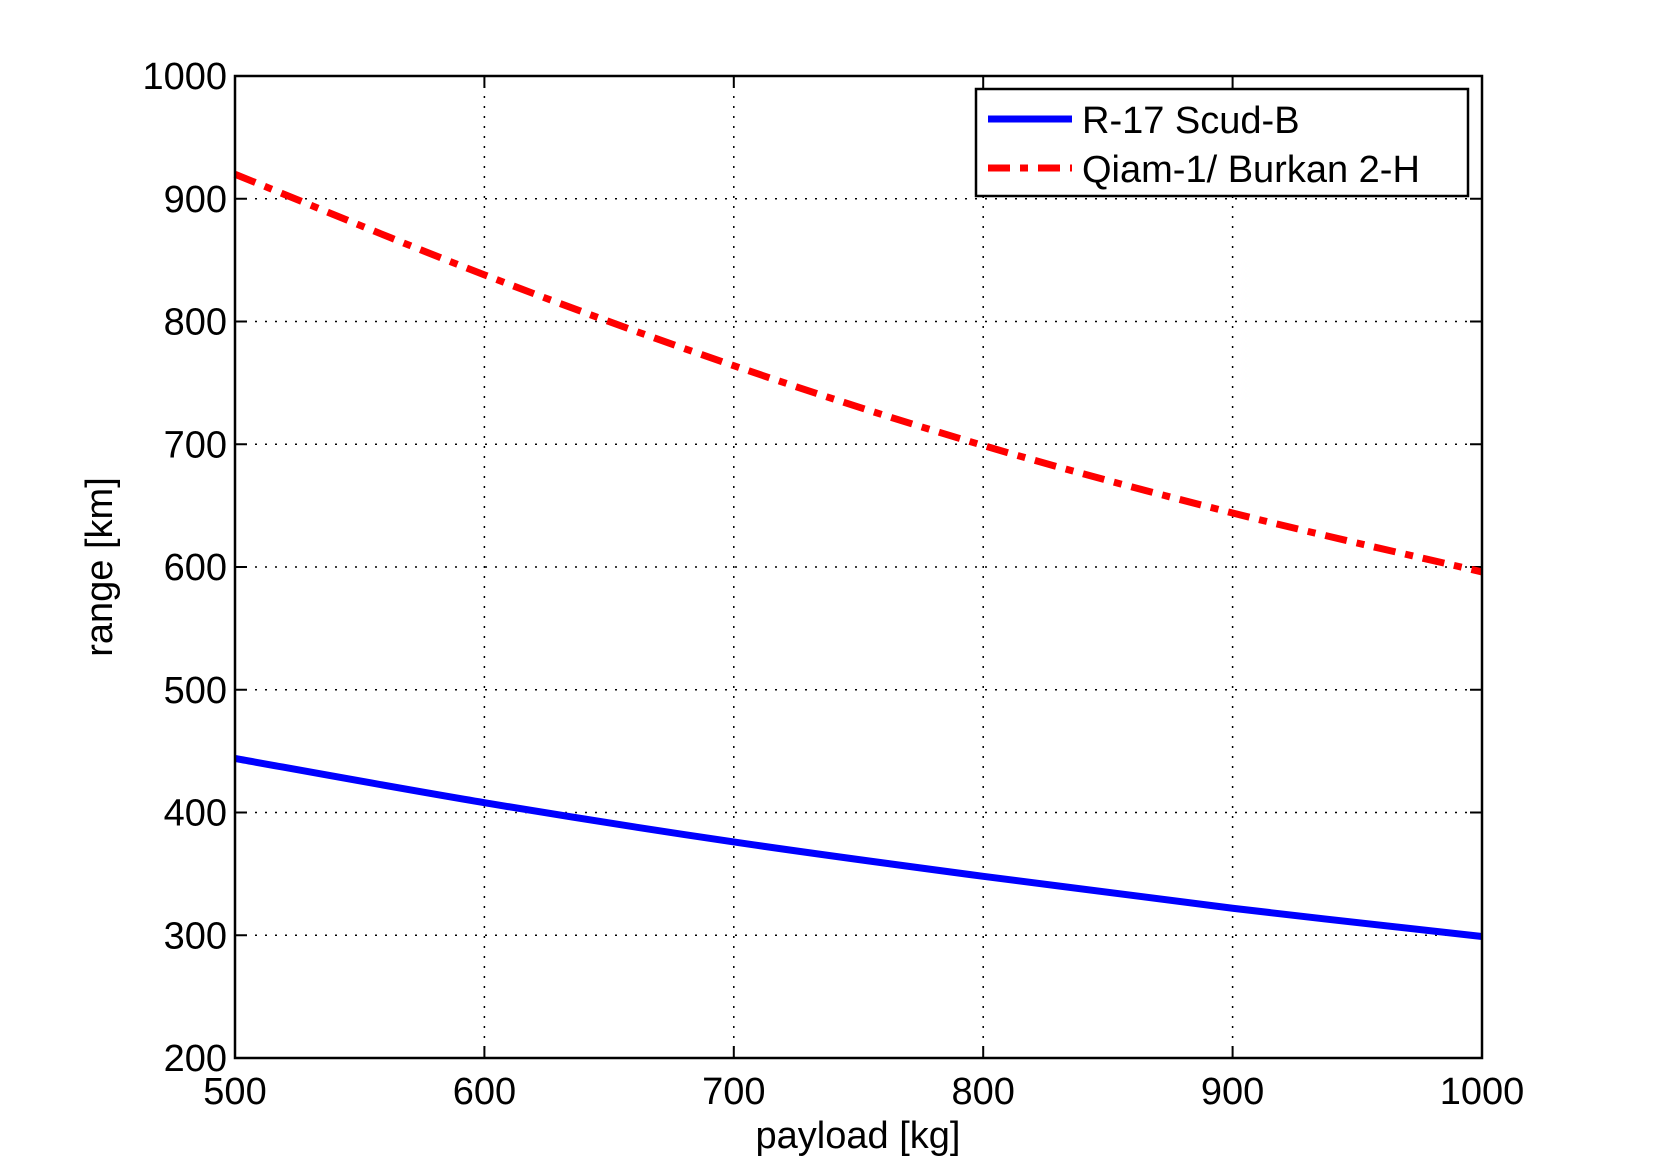 The image size is (1653, 1172). Describe the element at coordinates (1191, 121) in the screenshot. I see `legend-label-scud: R-17 Scud-B` at that location.